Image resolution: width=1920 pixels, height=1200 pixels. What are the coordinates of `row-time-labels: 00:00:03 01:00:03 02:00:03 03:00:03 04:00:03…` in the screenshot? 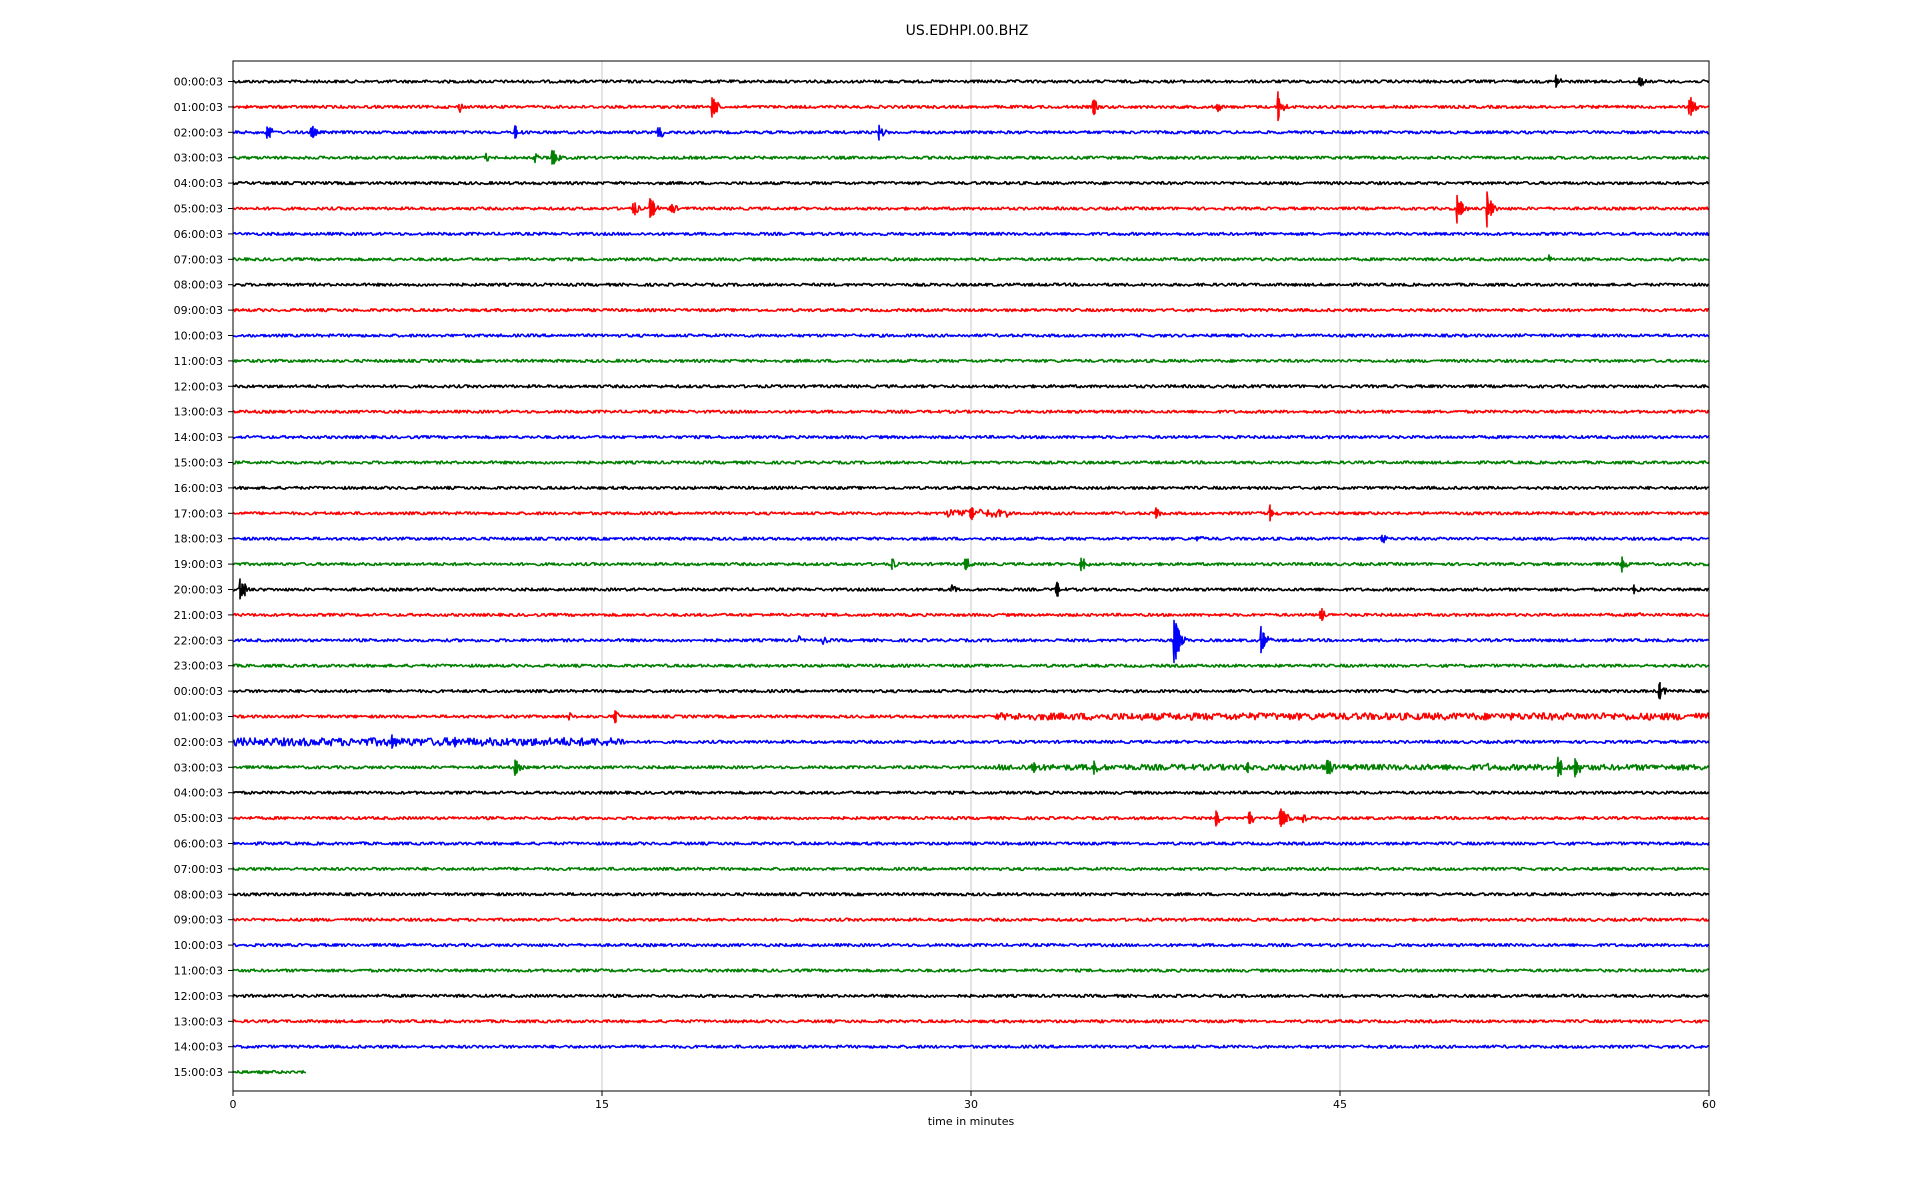 It's located at (203, 577).